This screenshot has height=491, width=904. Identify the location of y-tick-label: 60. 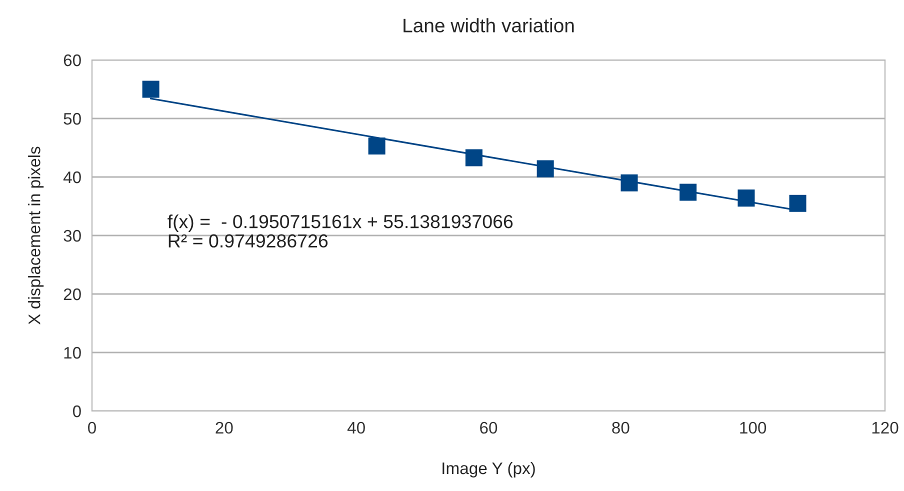
(72, 60).